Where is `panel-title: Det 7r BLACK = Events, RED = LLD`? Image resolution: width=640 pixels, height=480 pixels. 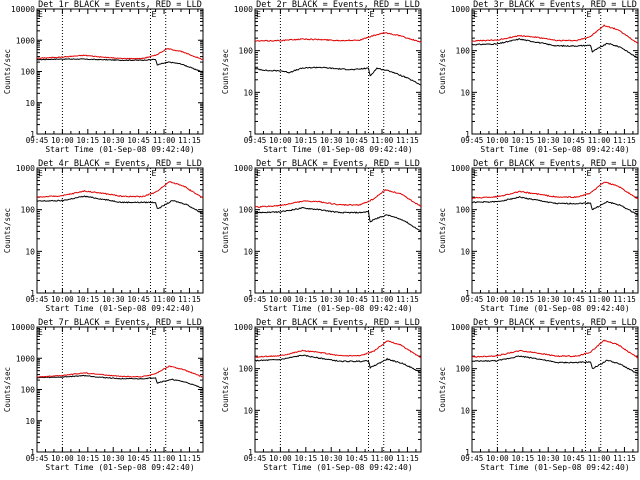 panel-title: Det 7r BLACK = Events, RED = LLD is located at coordinates (120, 323).